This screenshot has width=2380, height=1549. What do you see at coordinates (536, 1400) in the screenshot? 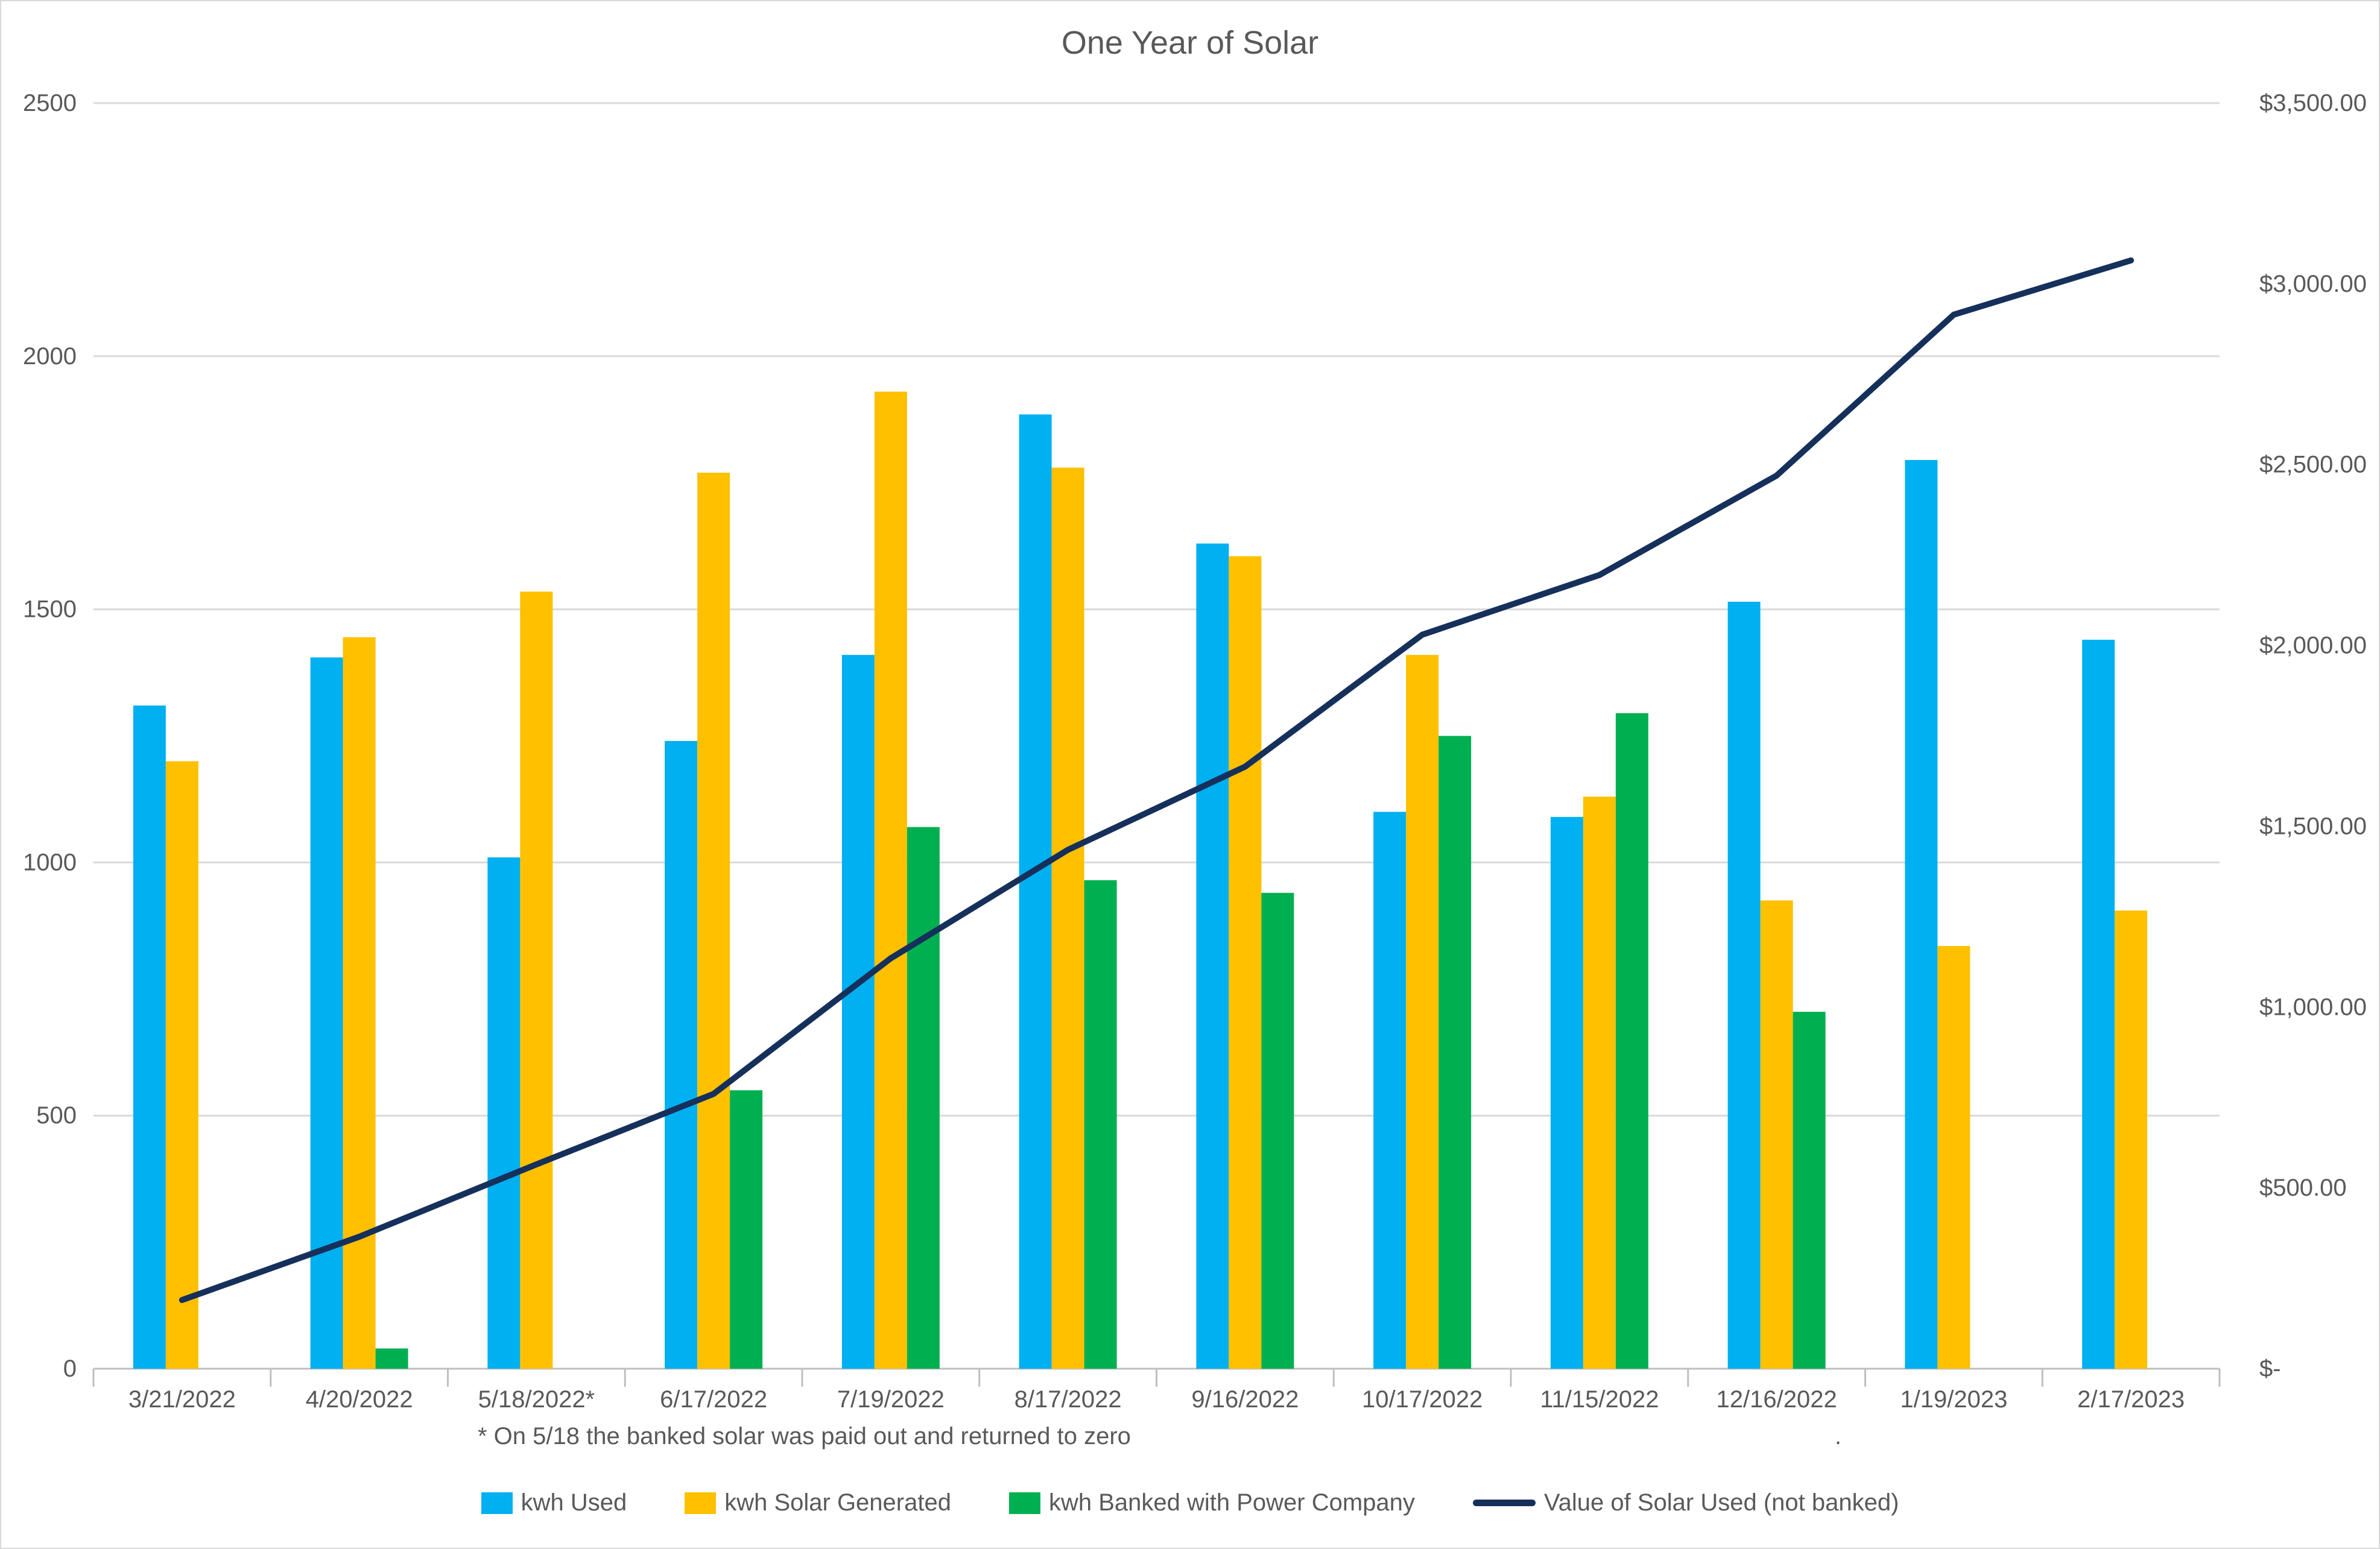
I see `x-axis-label: 5/18/2022*` at bounding box center [536, 1400].